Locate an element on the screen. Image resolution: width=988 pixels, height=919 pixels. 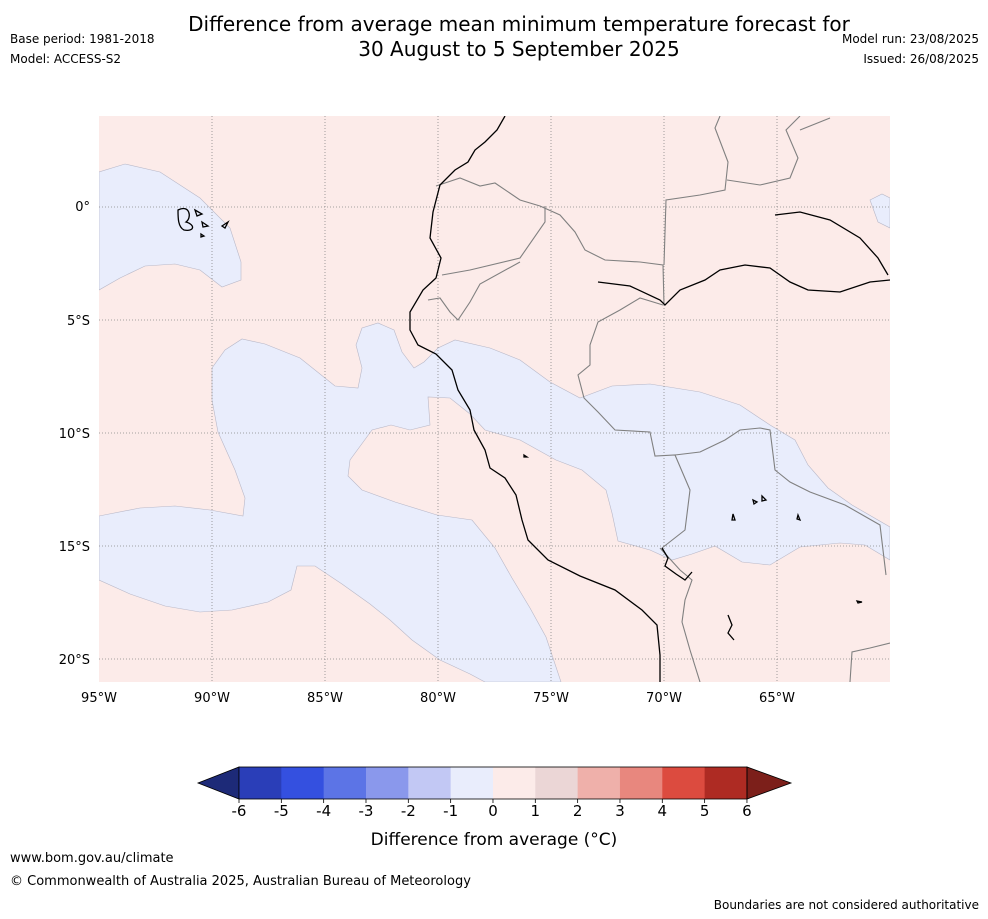
colorbar-extend-low is located at coordinates (218, 783).